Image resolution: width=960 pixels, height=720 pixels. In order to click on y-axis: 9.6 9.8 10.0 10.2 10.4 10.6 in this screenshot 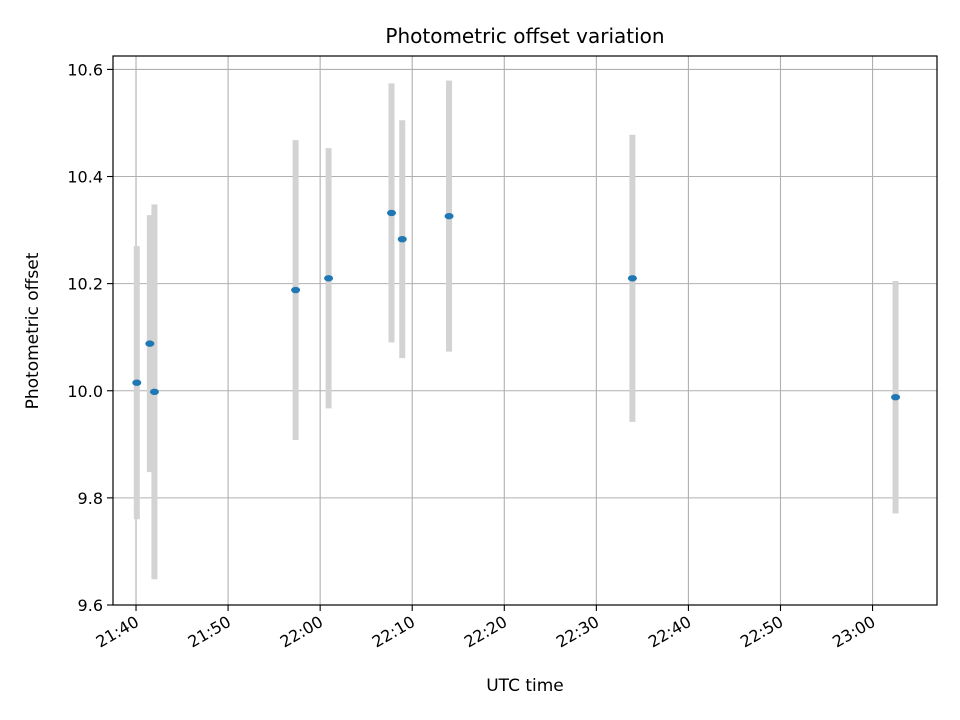, I will do `click(90, 337)`.